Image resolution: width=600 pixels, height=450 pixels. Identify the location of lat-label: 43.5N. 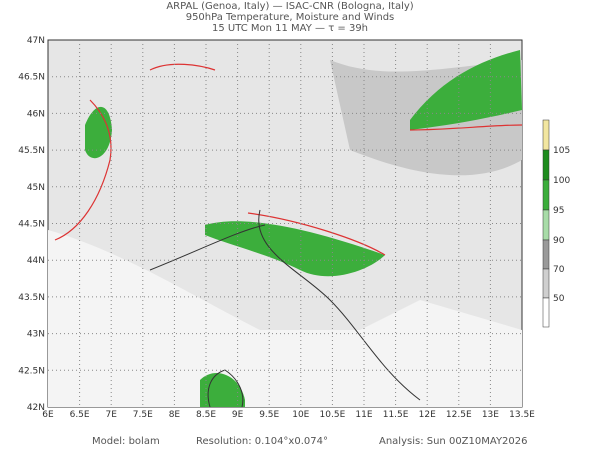
(31, 298).